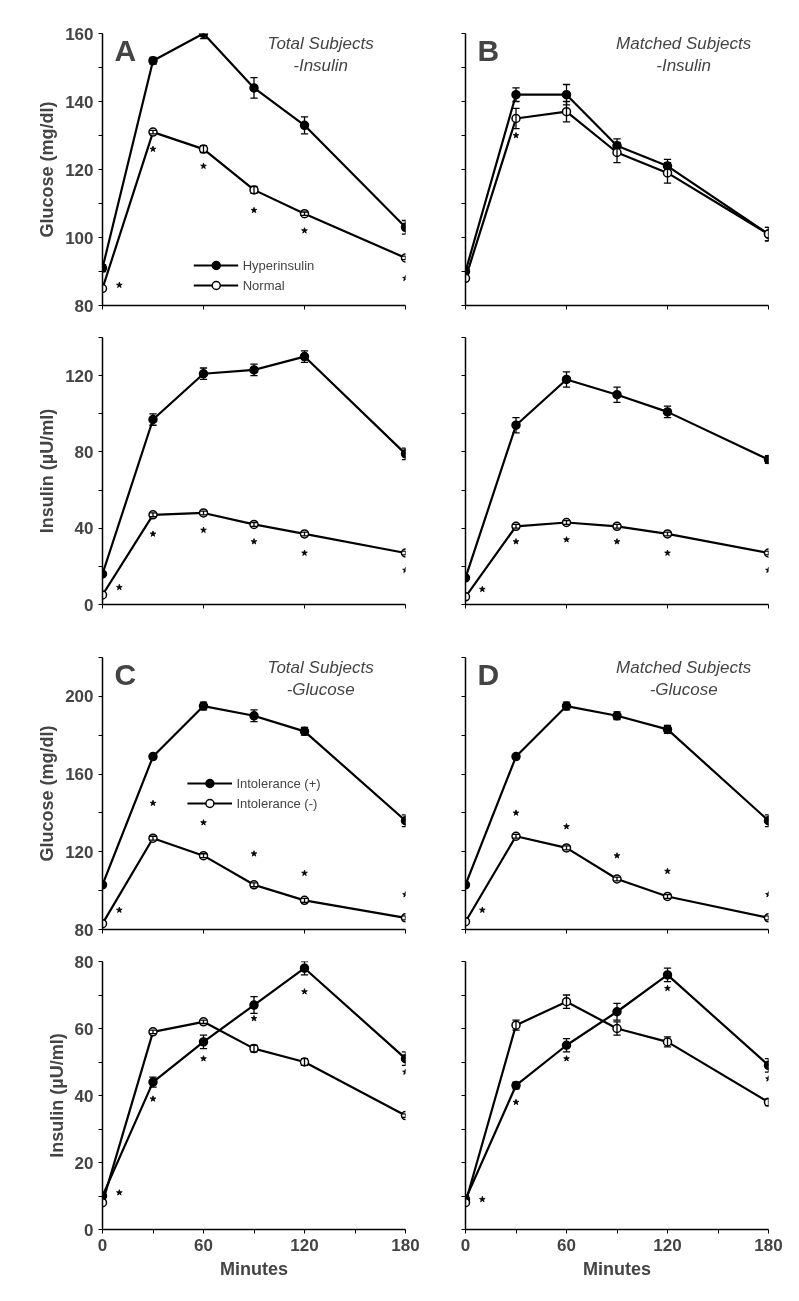  What do you see at coordinates (79, 102) in the screenshot?
I see `y-tick-label: 140` at bounding box center [79, 102].